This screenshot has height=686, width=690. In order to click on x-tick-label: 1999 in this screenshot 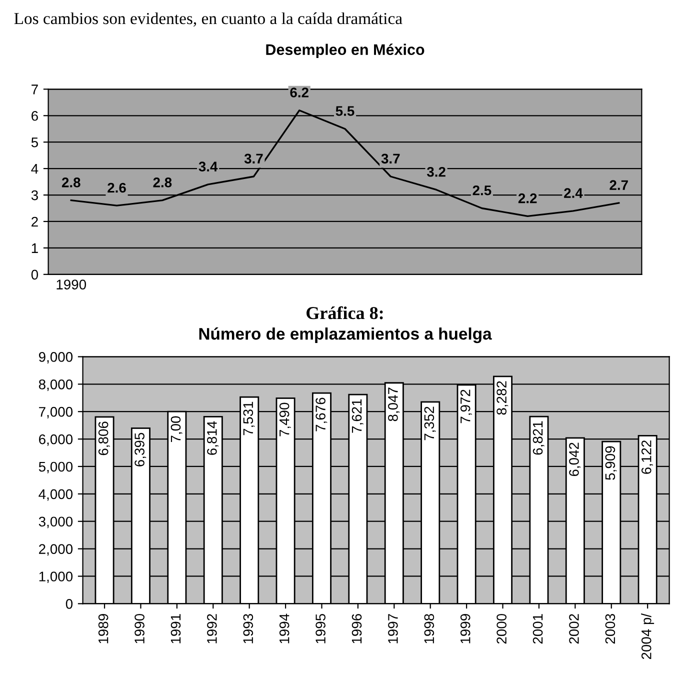, I will do `click(465, 629)`.